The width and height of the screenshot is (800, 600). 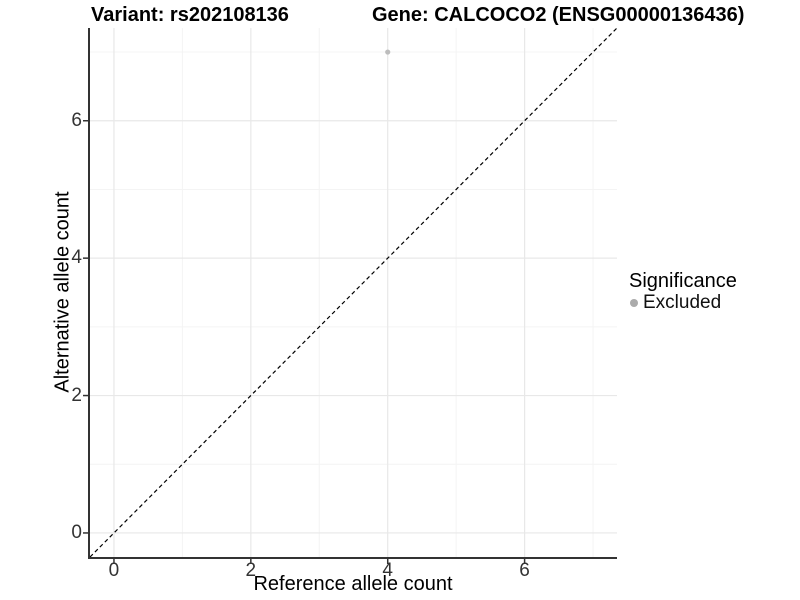 What do you see at coordinates (76, 120) in the screenshot?
I see `y-tick-label: 6` at bounding box center [76, 120].